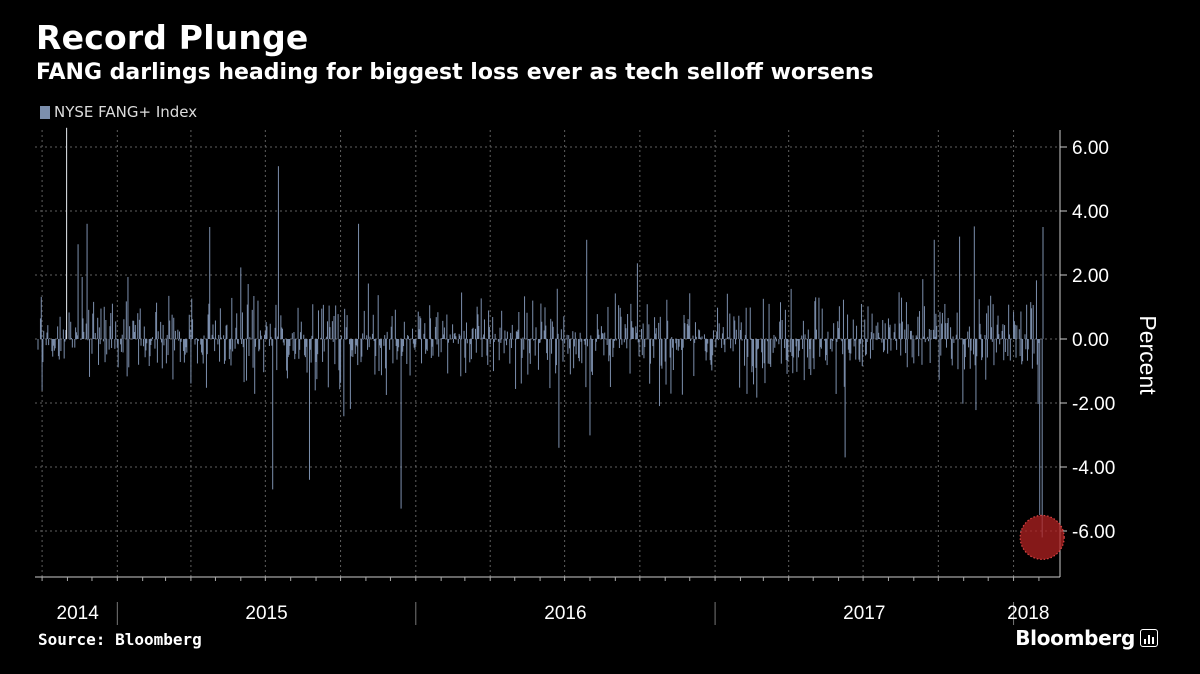  What do you see at coordinates (1093, 532) in the screenshot?
I see `y-tick-label: -6.00` at bounding box center [1093, 532].